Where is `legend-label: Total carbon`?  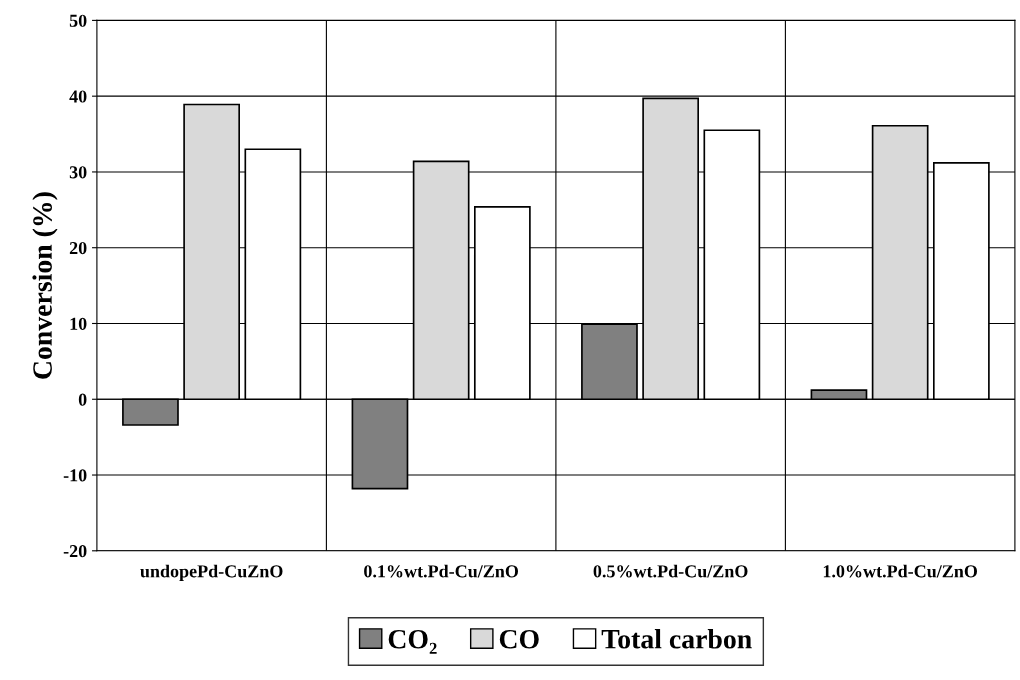 legend-label: Total carbon is located at coordinates (676, 639).